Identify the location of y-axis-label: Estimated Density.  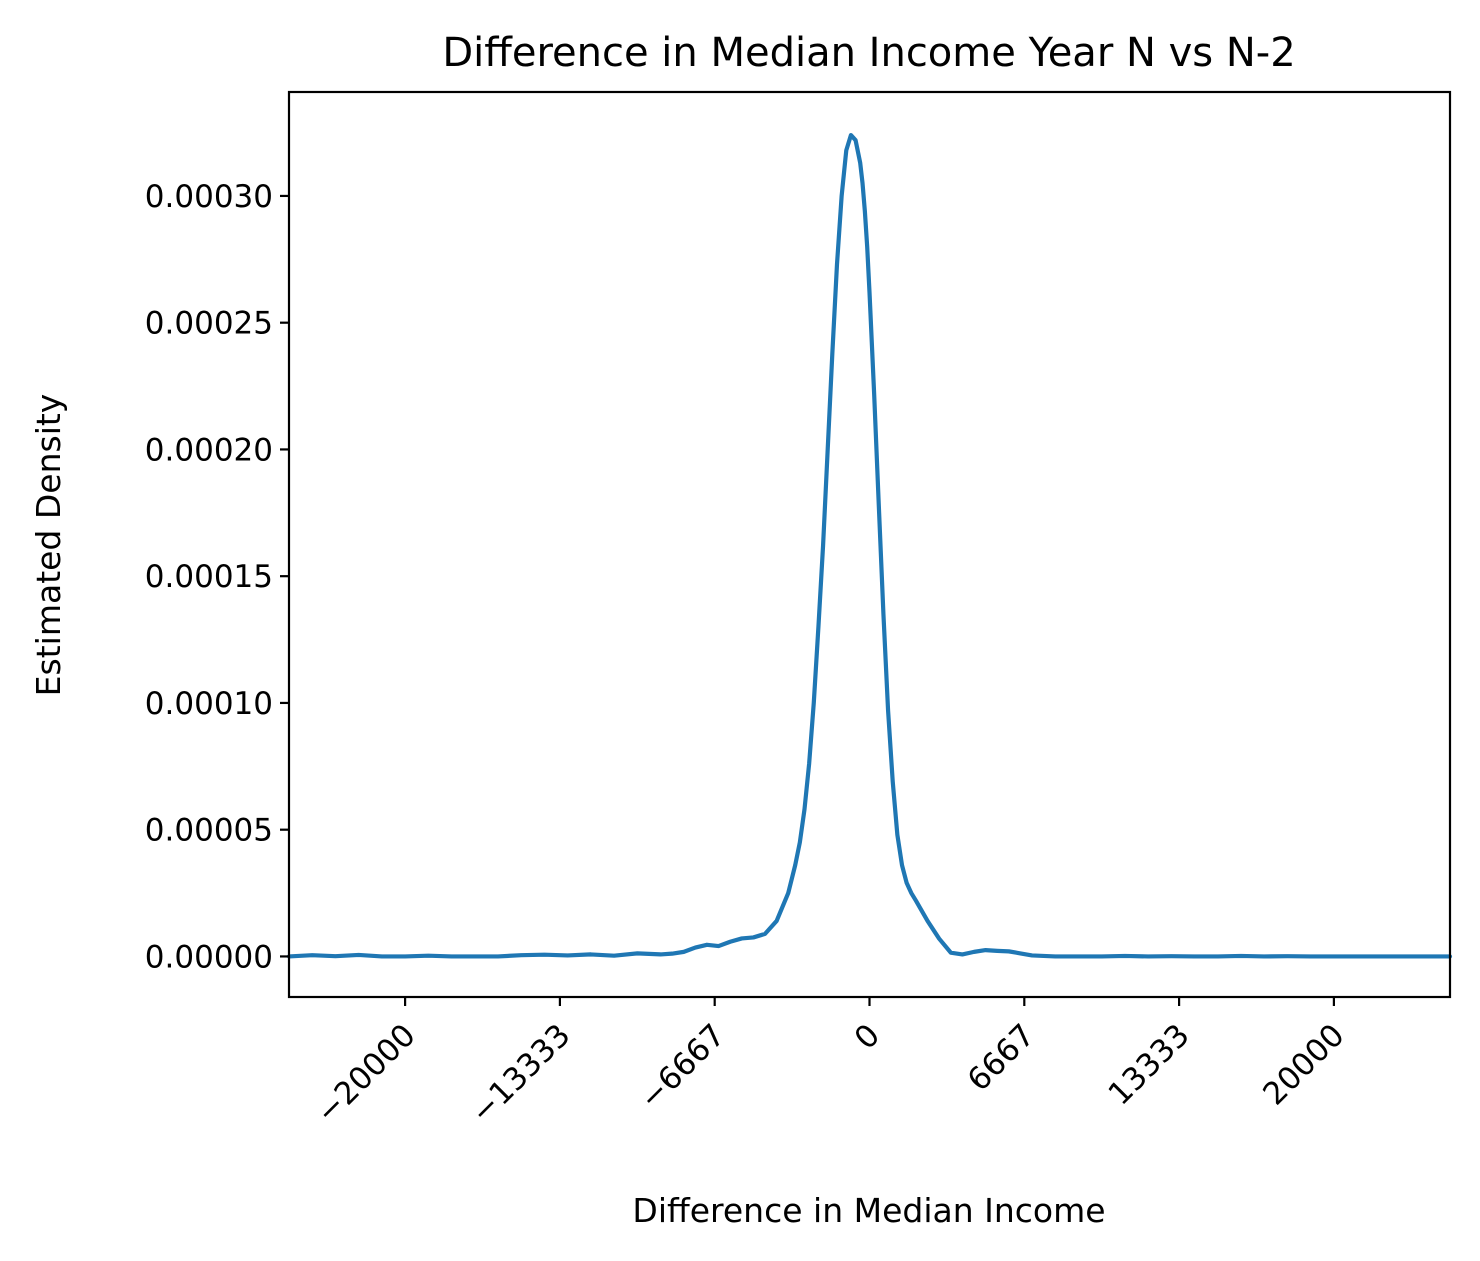
(48, 545).